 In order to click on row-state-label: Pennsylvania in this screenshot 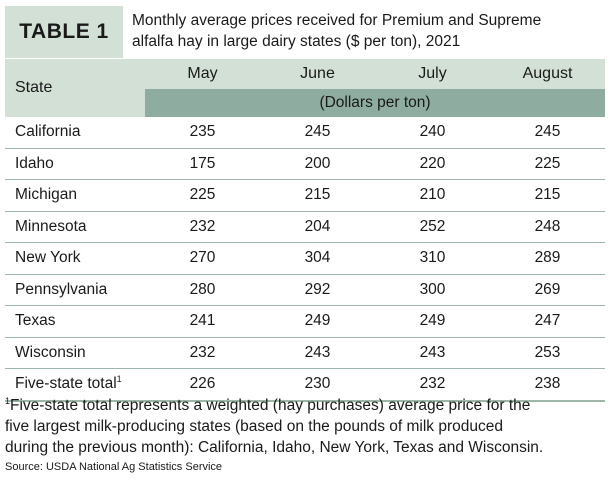, I will do `click(61, 289)`.